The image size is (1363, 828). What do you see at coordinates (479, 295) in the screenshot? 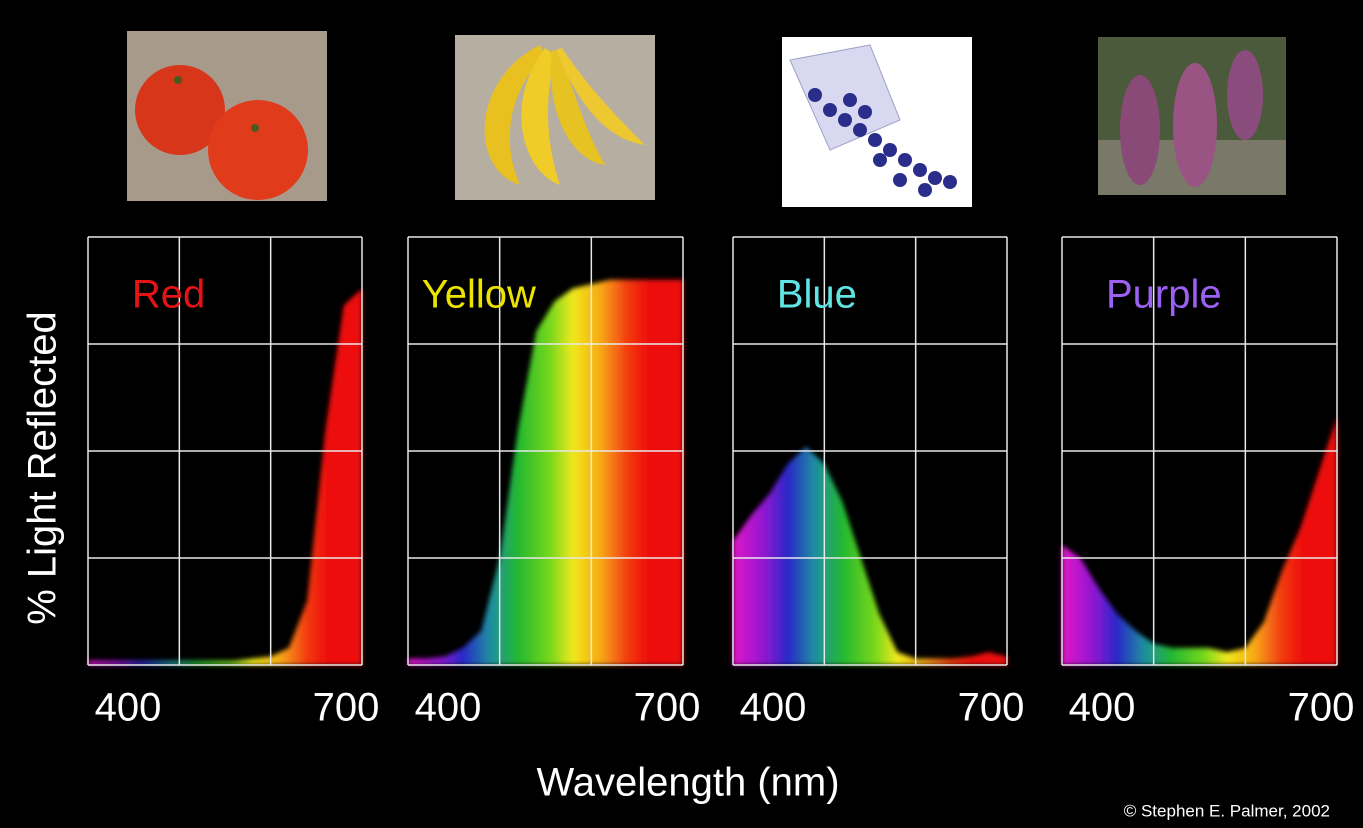
I see `panel-title: Yellow` at bounding box center [479, 295].